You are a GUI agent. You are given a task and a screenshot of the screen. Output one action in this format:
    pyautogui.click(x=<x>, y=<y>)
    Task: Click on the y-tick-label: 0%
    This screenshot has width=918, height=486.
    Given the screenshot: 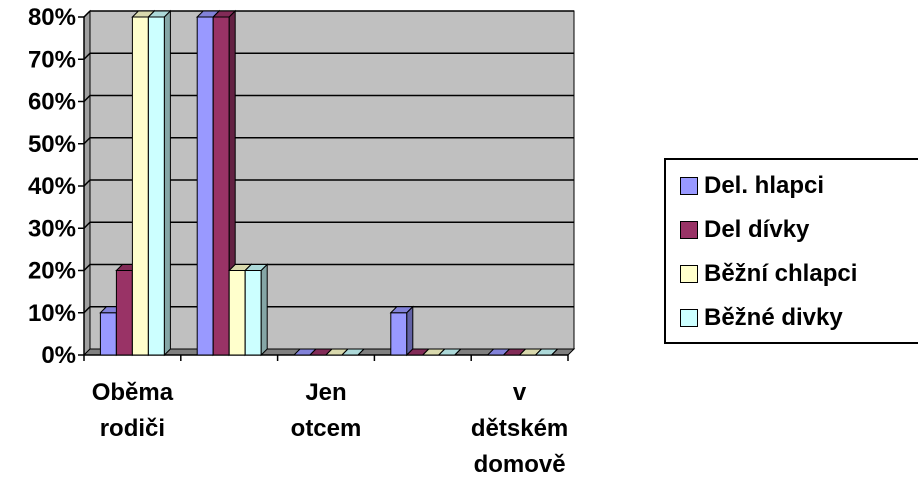 What is the action you would take?
    pyautogui.click(x=58, y=355)
    